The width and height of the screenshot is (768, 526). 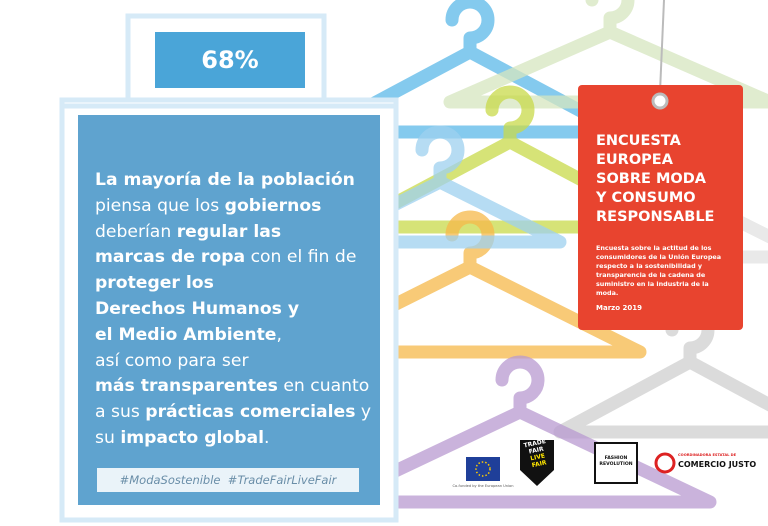 What do you see at coordinates (707, 455) in the screenshot?
I see `comercio-justo-top: COORDINADORA ESTATAL DE` at bounding box center [707, 455].